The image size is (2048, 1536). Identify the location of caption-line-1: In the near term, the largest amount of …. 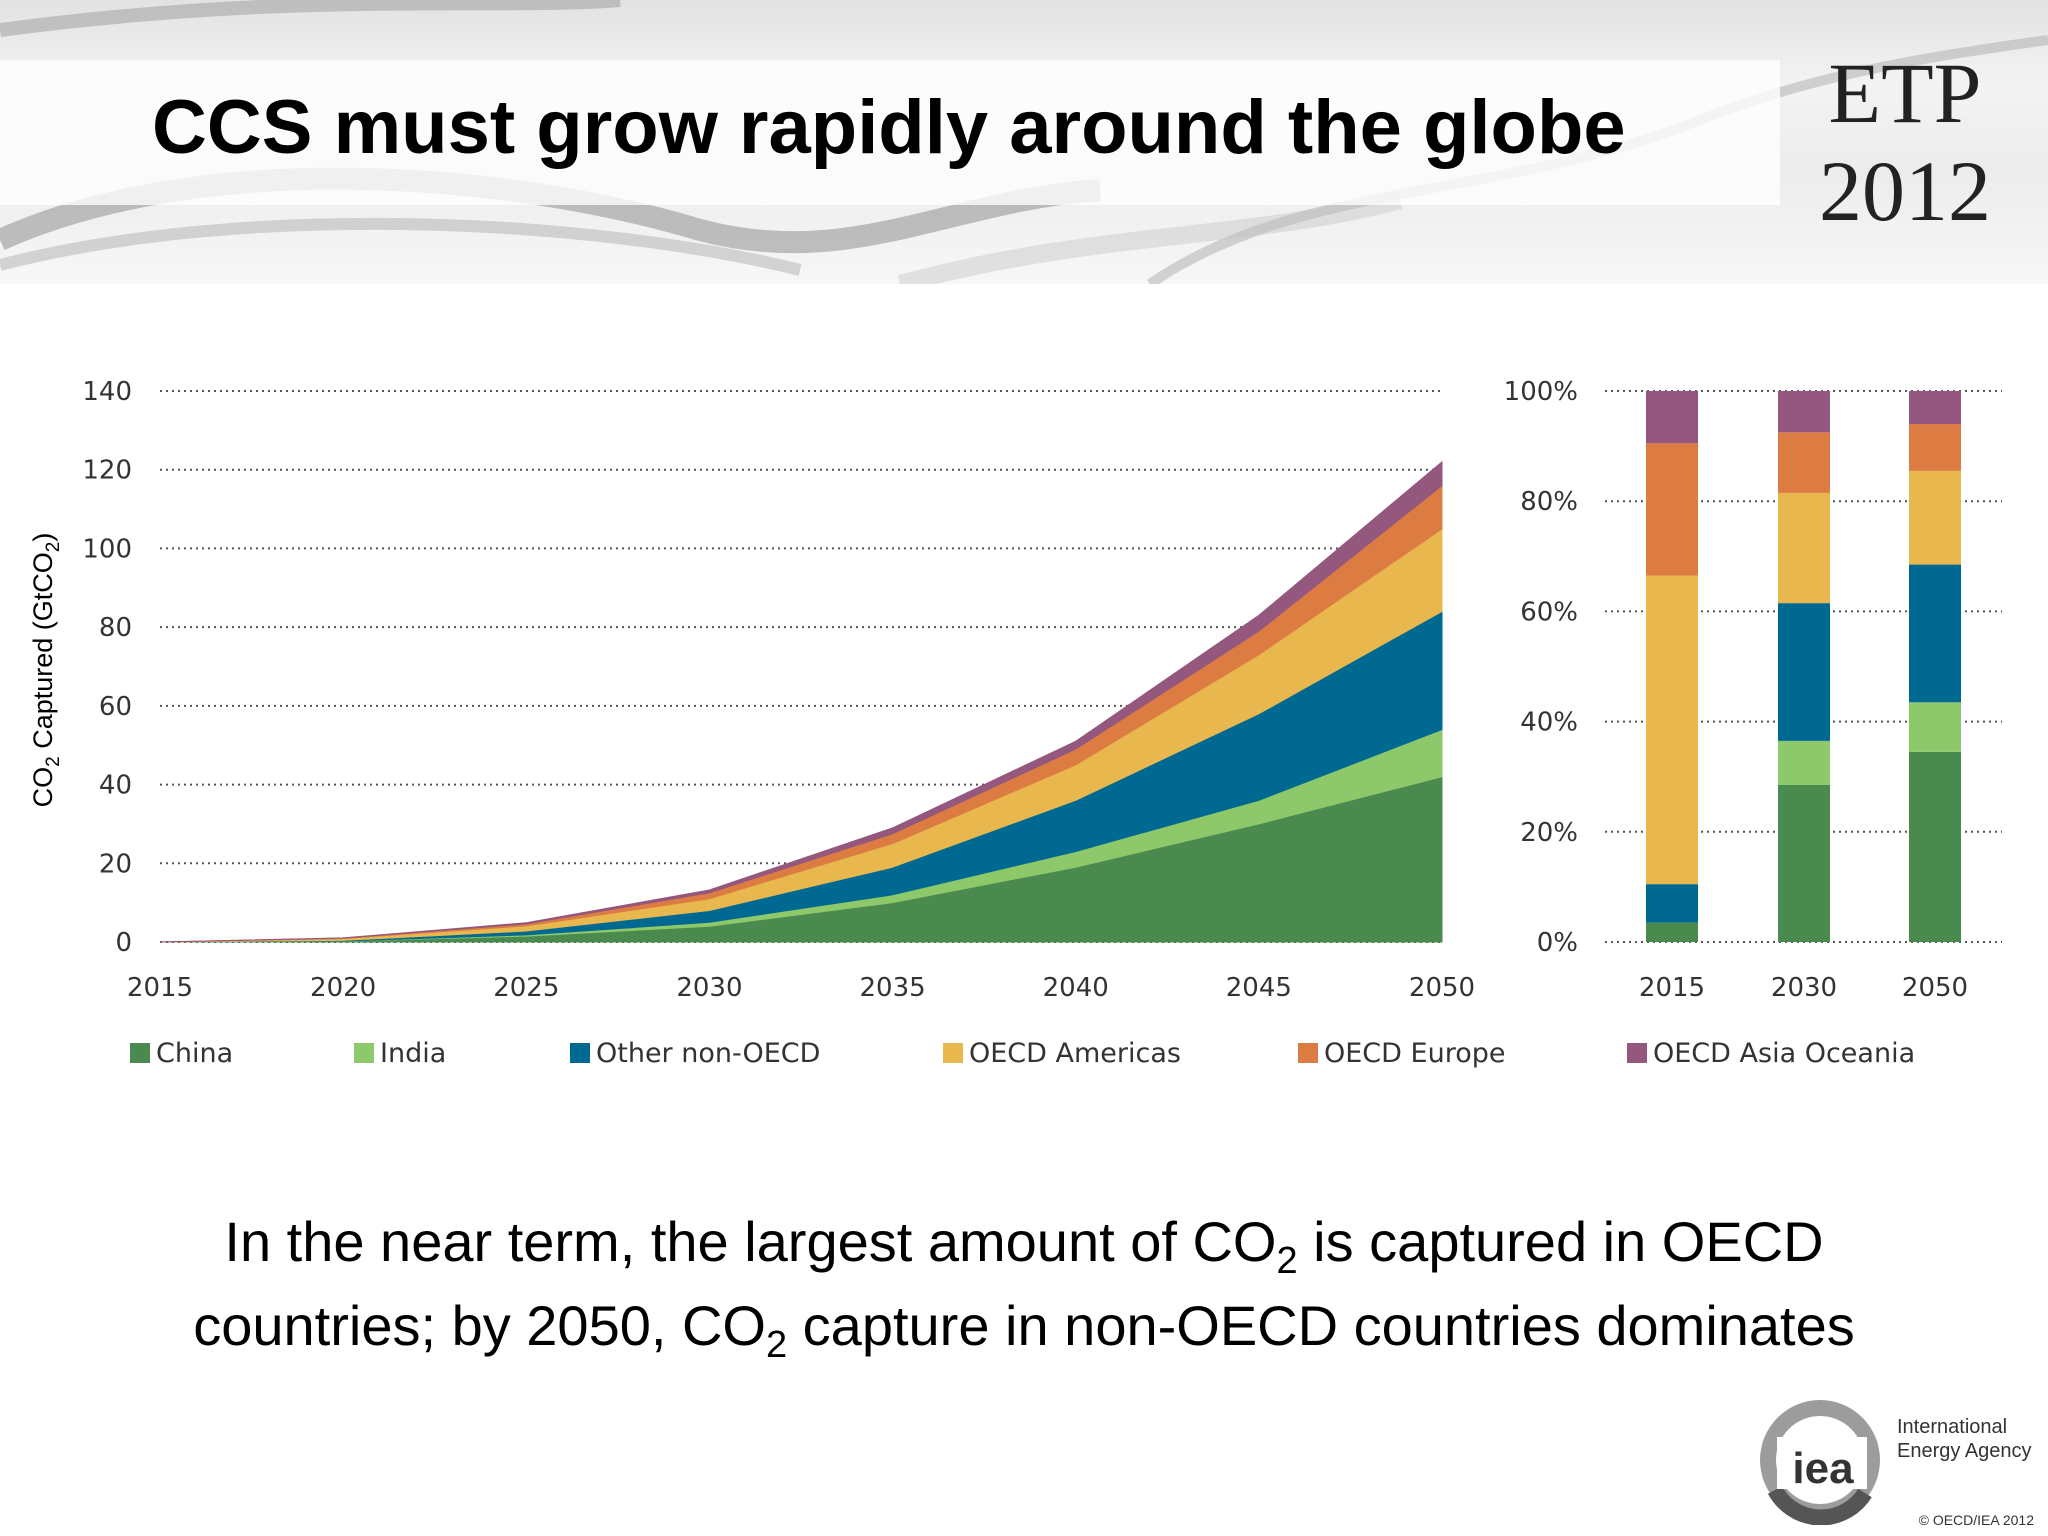
(1024, 1246).